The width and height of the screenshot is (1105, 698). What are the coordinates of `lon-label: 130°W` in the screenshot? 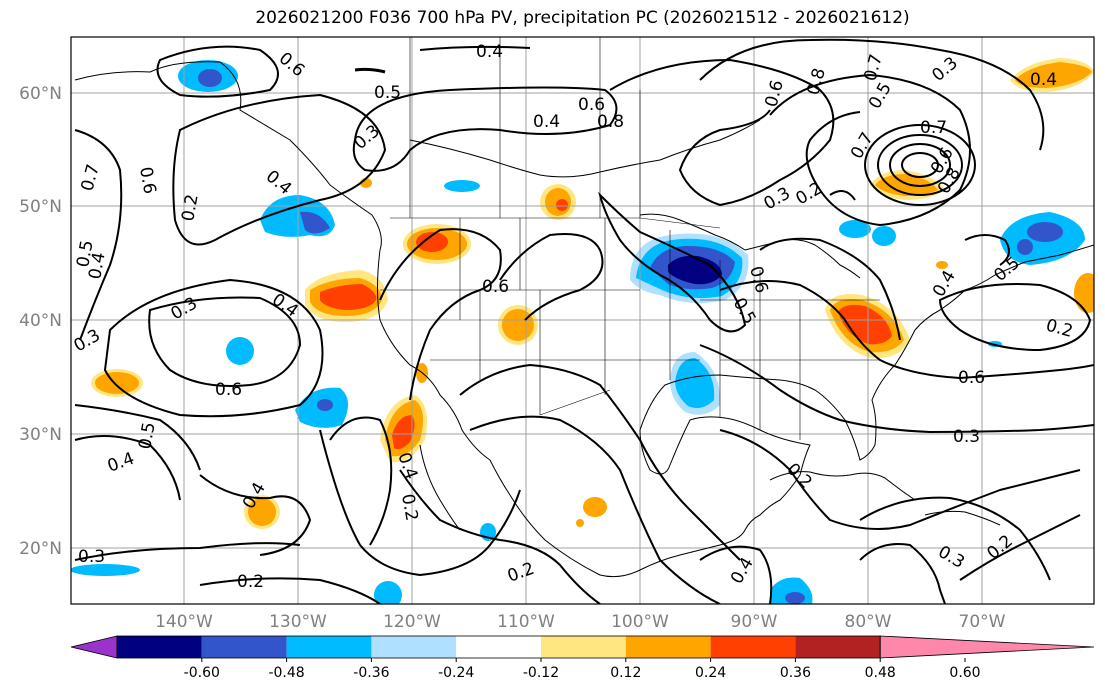 It's located at (298, 622).